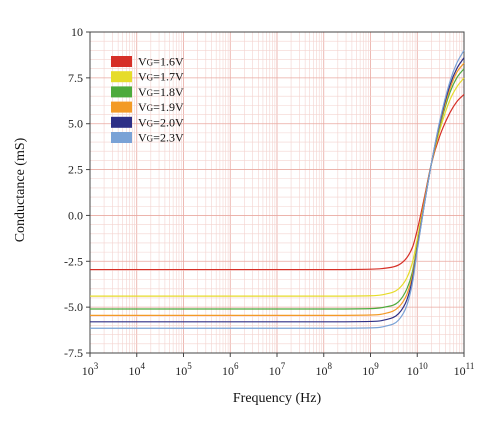 The width and height of the screenshot is (500, 430). What do you see at coordinates (277, 369) in the screenshot?
I see `x-tick-label: 10⁷` at bounding box center [277, 369].